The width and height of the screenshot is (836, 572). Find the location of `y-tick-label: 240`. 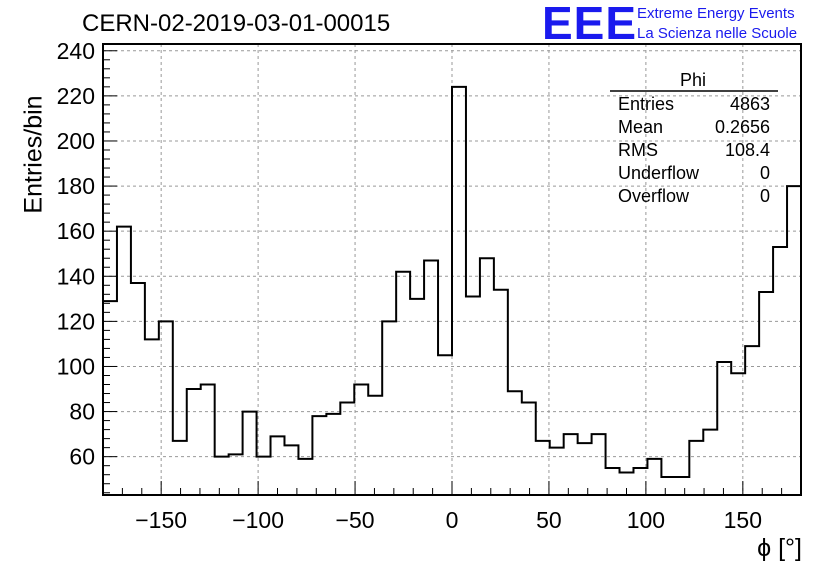

y-tick-label: 240 is located at coordinates (76, 51).